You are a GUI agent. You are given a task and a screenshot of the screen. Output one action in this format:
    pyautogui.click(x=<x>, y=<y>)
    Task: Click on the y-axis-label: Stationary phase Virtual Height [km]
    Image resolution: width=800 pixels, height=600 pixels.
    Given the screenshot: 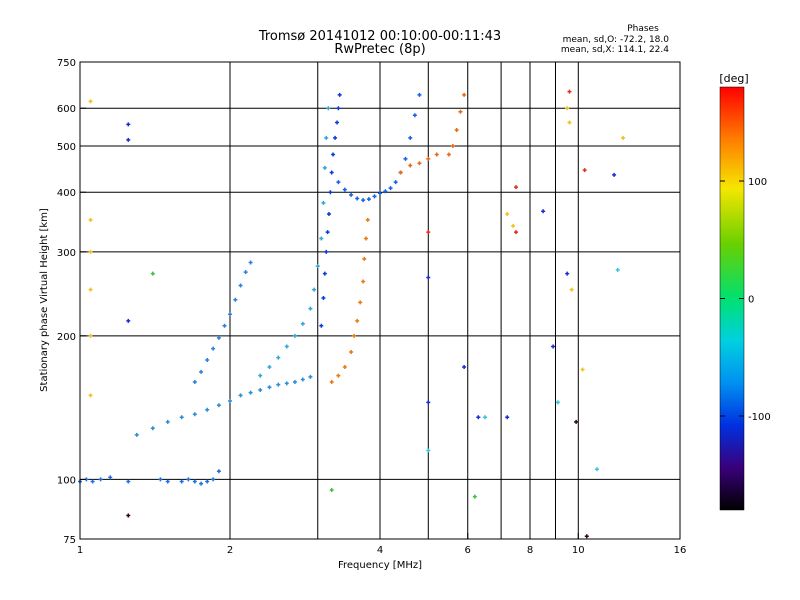 What is the action you would take?
    pyautogui.click(x=44, y=300)
    